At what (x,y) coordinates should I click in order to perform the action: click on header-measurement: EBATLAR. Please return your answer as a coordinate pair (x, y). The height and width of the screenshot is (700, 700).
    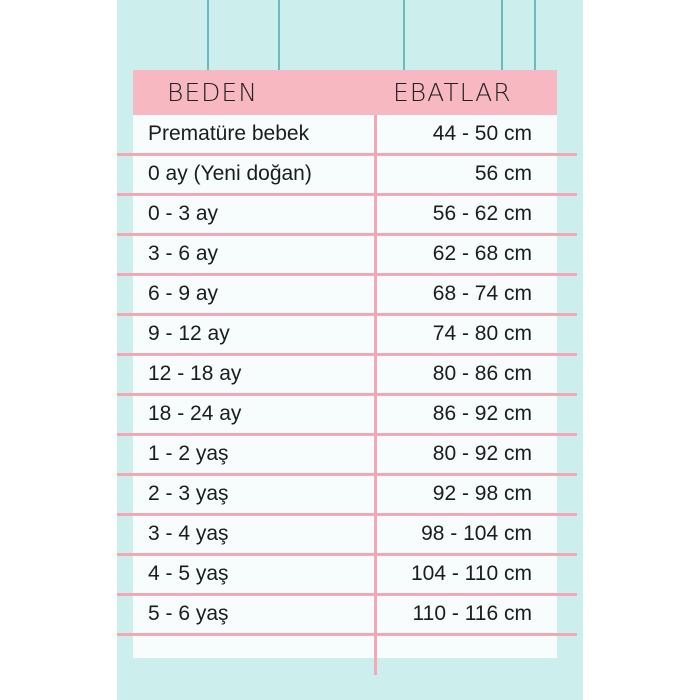
    Looking at the image, I should click on (452, 92).